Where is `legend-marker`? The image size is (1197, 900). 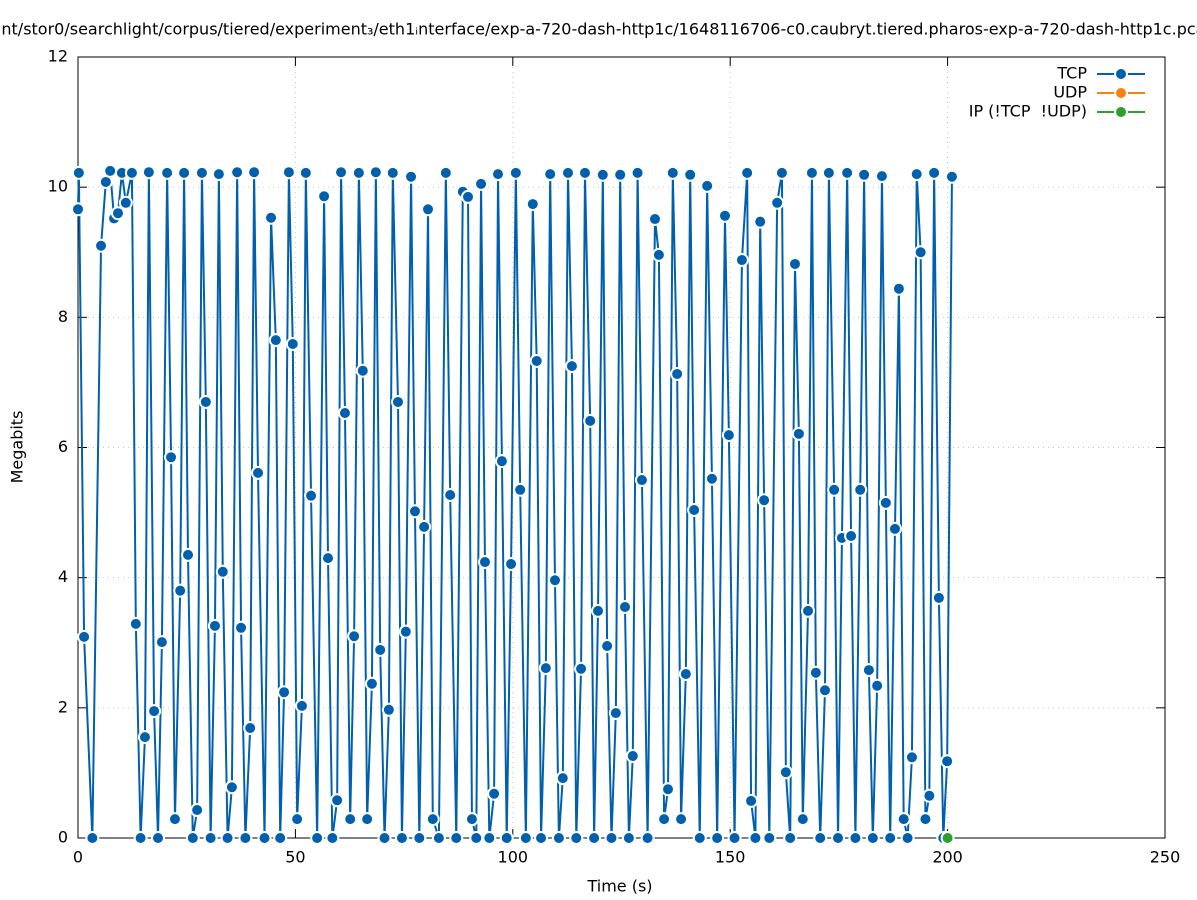
legend-marker is located at coordinates (1121, 93).